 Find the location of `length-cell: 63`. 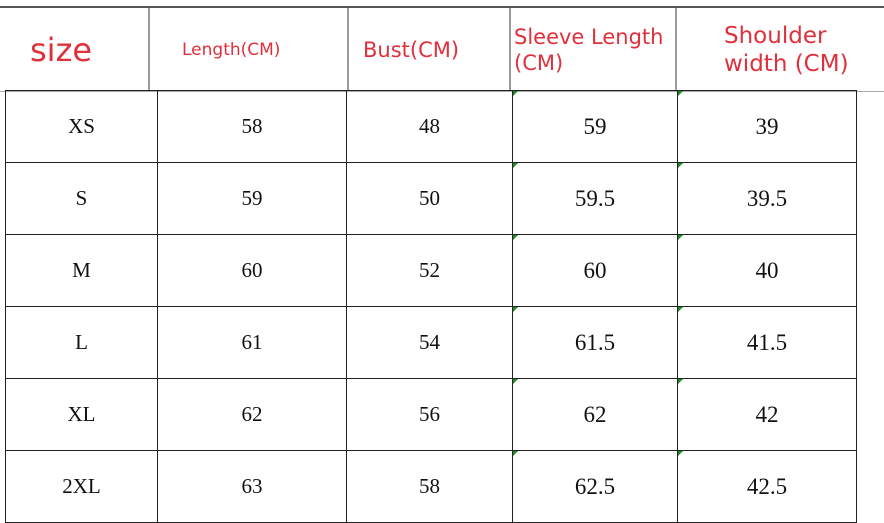

length-cell: 63 is located at coordinates (252, 486).